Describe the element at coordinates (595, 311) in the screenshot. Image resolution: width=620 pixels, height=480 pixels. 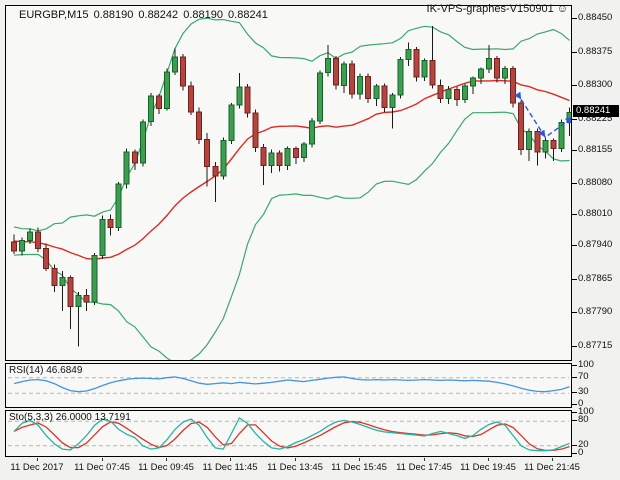
I see `price-axis-label: 0.87790` at that location.